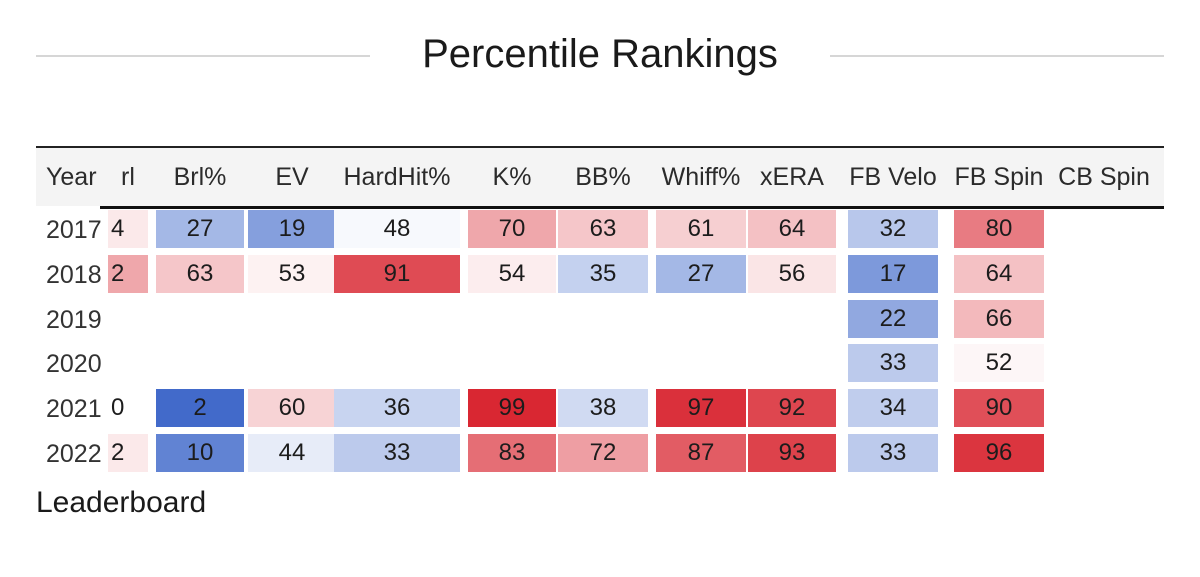 This screenshot has width=1200, height=577. Describe the element at coordinates (603, 274) in the screenshot. I see `percentile-cell: 35` at that location.